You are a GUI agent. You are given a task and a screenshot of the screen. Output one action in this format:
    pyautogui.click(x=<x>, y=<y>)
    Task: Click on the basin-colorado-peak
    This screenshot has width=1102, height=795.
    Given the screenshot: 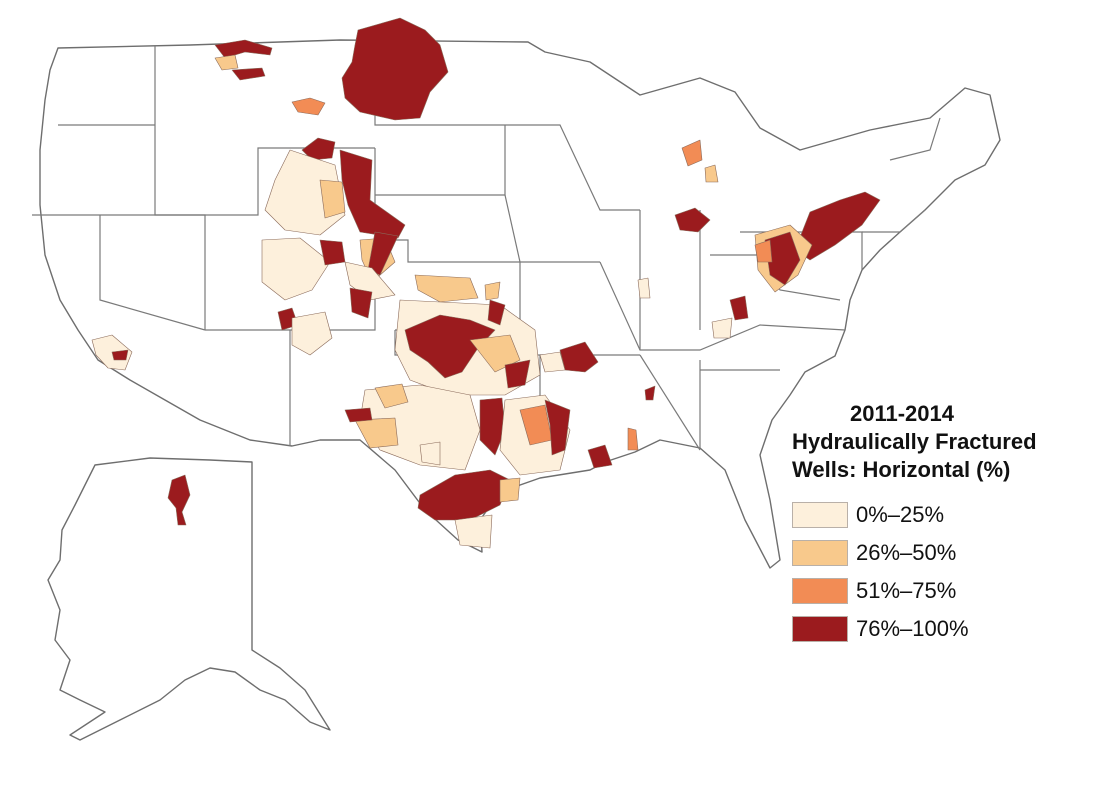 What is the action you would take?
    pyautogui.click(x=383, y=253)
    